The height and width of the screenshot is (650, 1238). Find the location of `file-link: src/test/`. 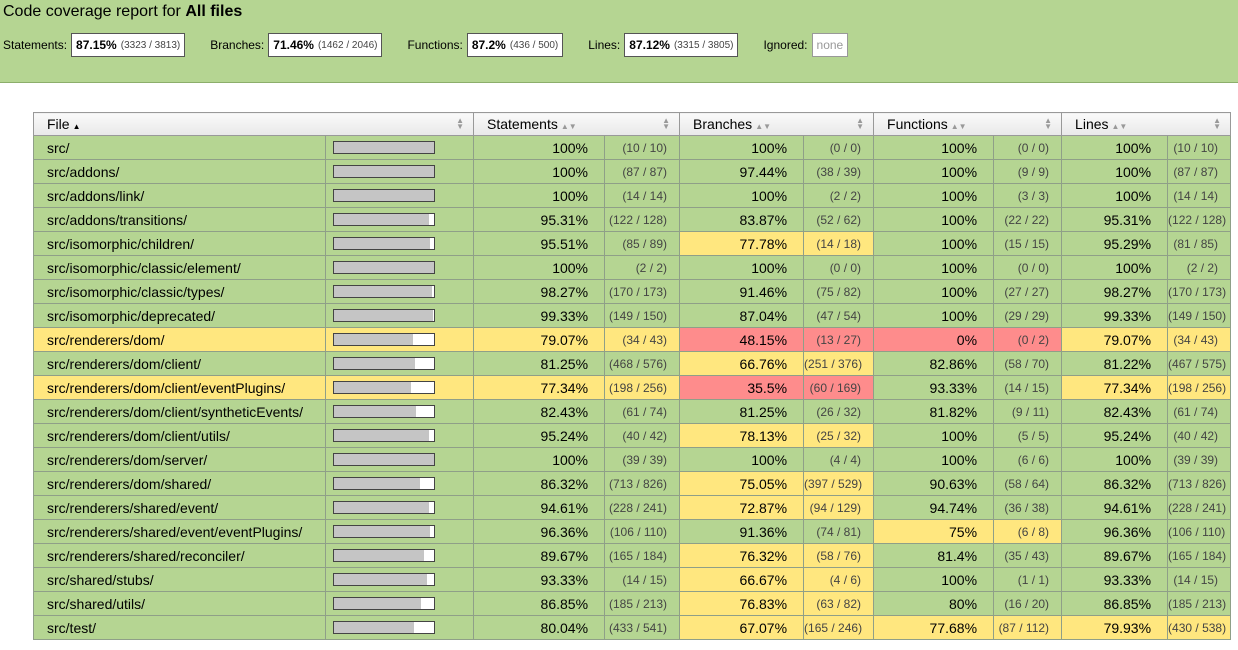

file-link: src/test/ is located at coordinates (179, 627).